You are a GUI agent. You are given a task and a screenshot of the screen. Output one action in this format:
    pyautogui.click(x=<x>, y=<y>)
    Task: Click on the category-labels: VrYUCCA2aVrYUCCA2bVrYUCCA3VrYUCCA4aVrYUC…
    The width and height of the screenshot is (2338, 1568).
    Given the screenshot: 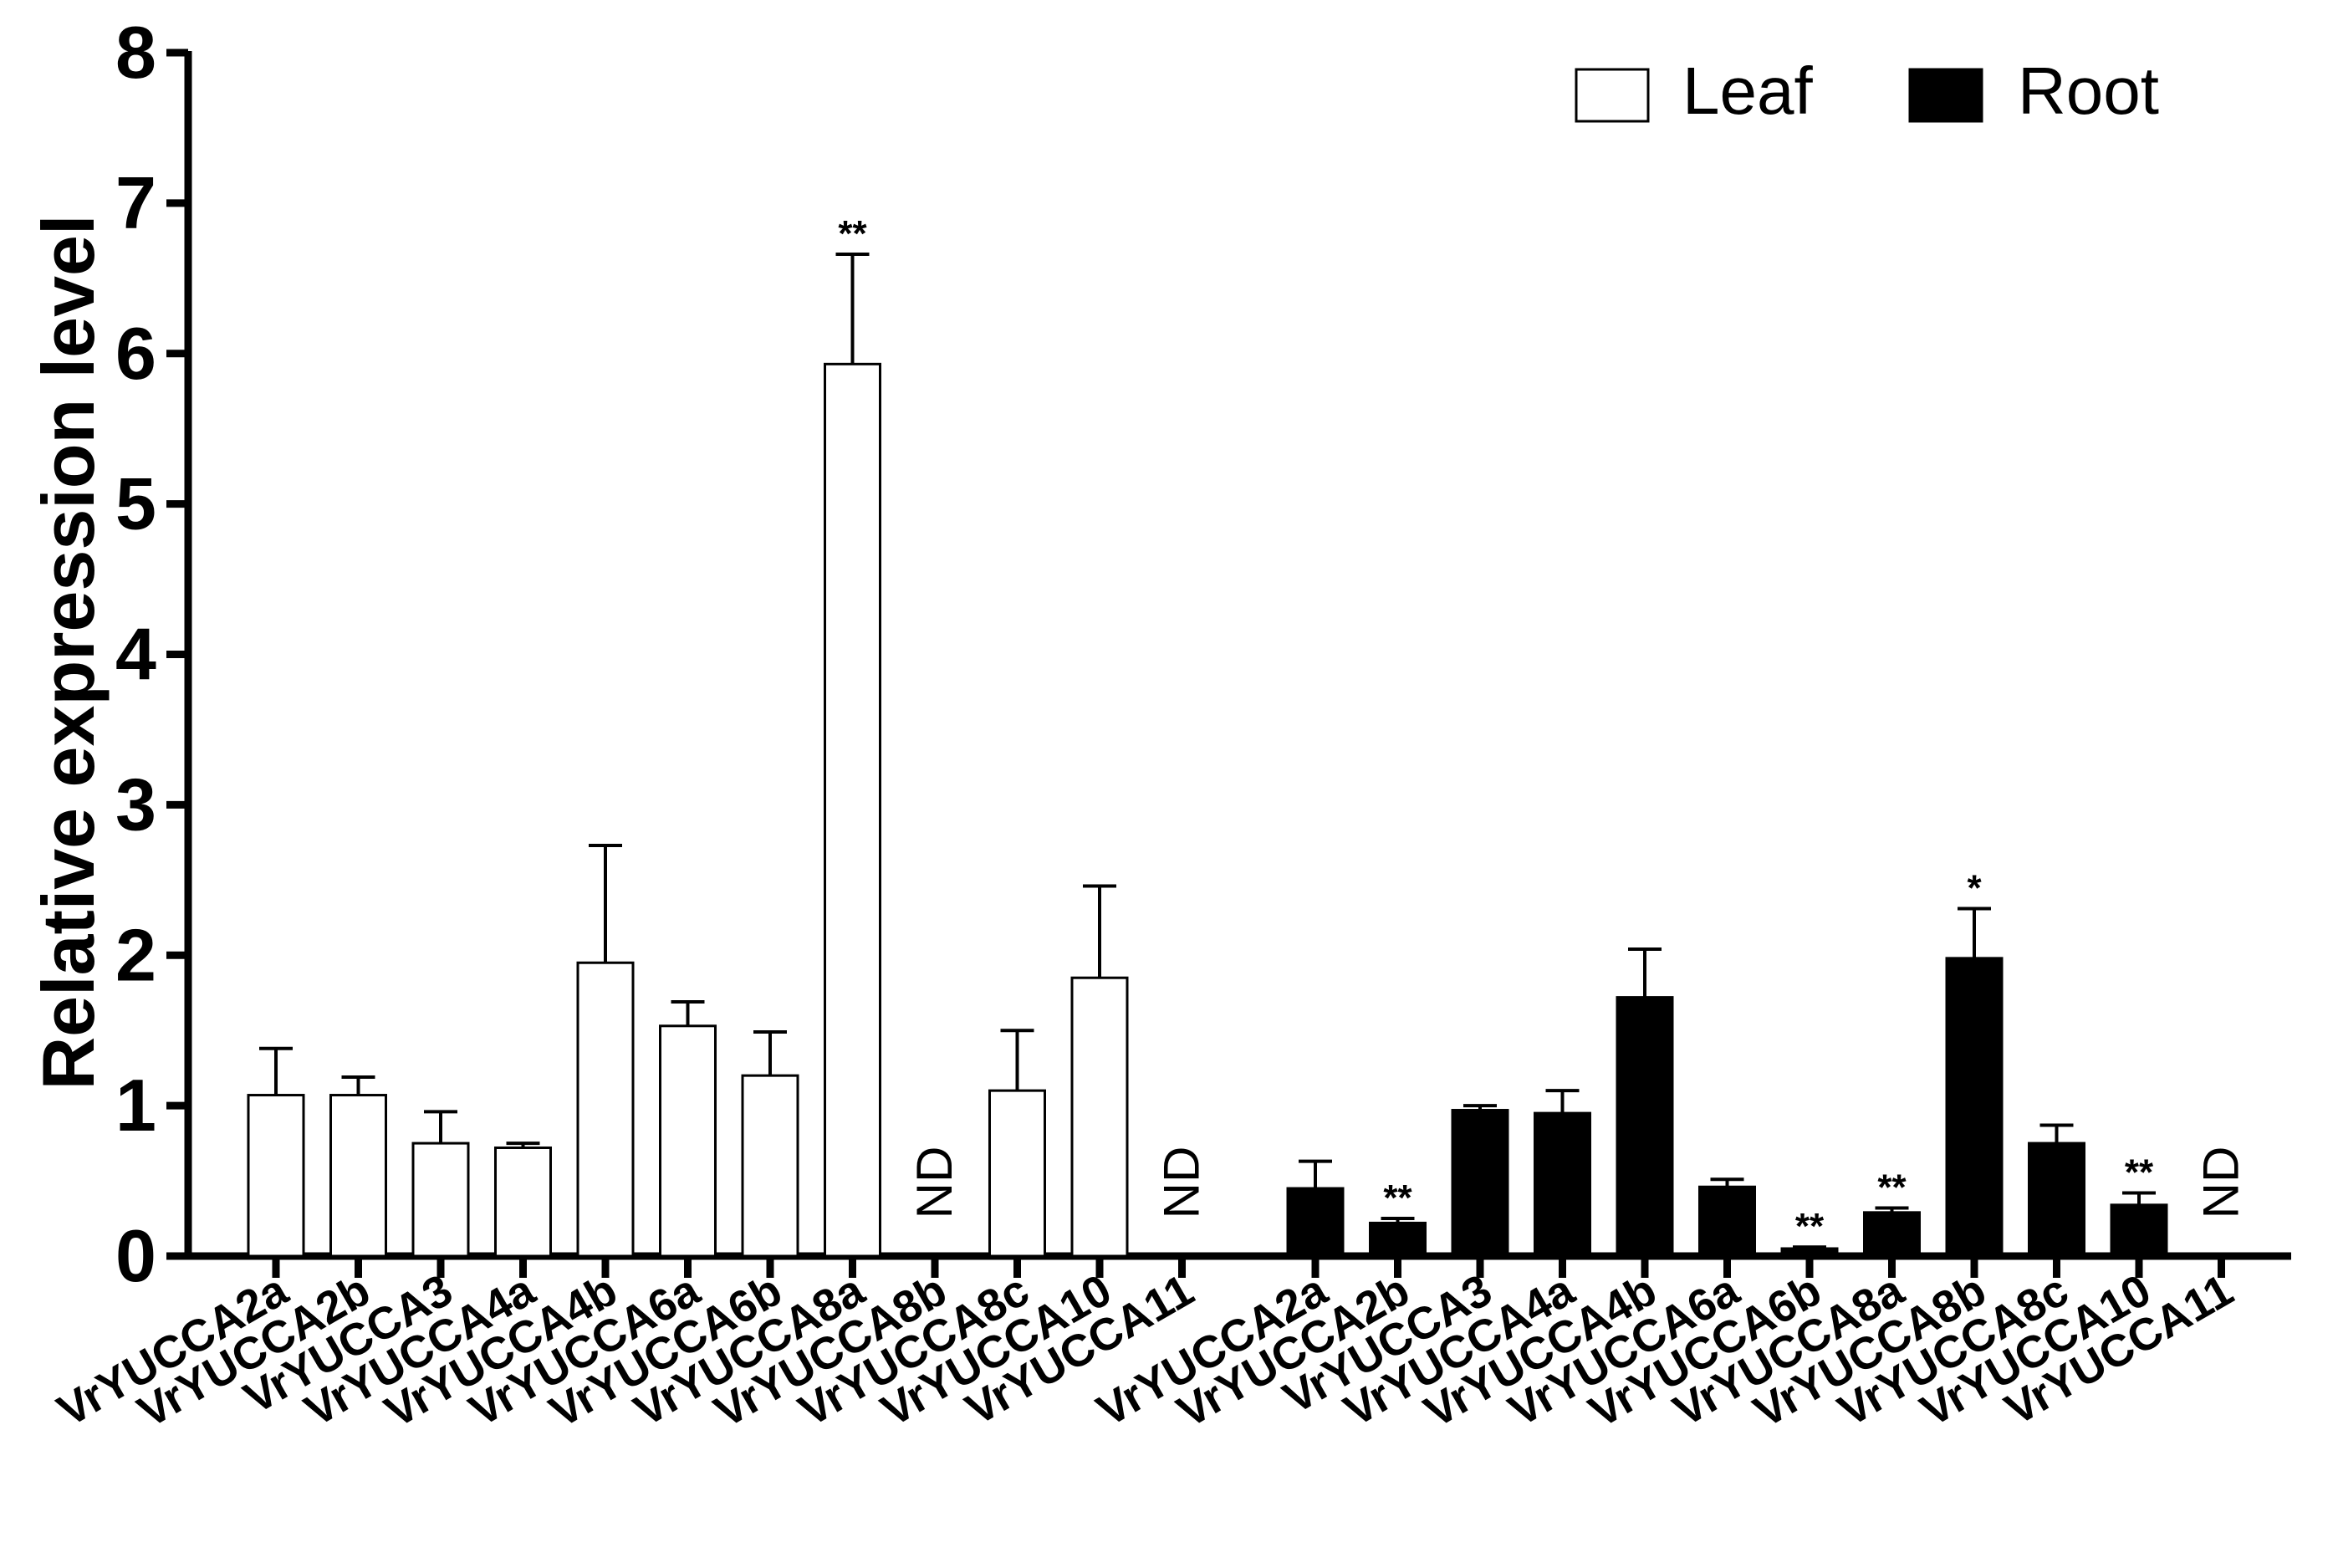 What is the action you would take?
    pyautogui.click(x=1145, y=1351)
    